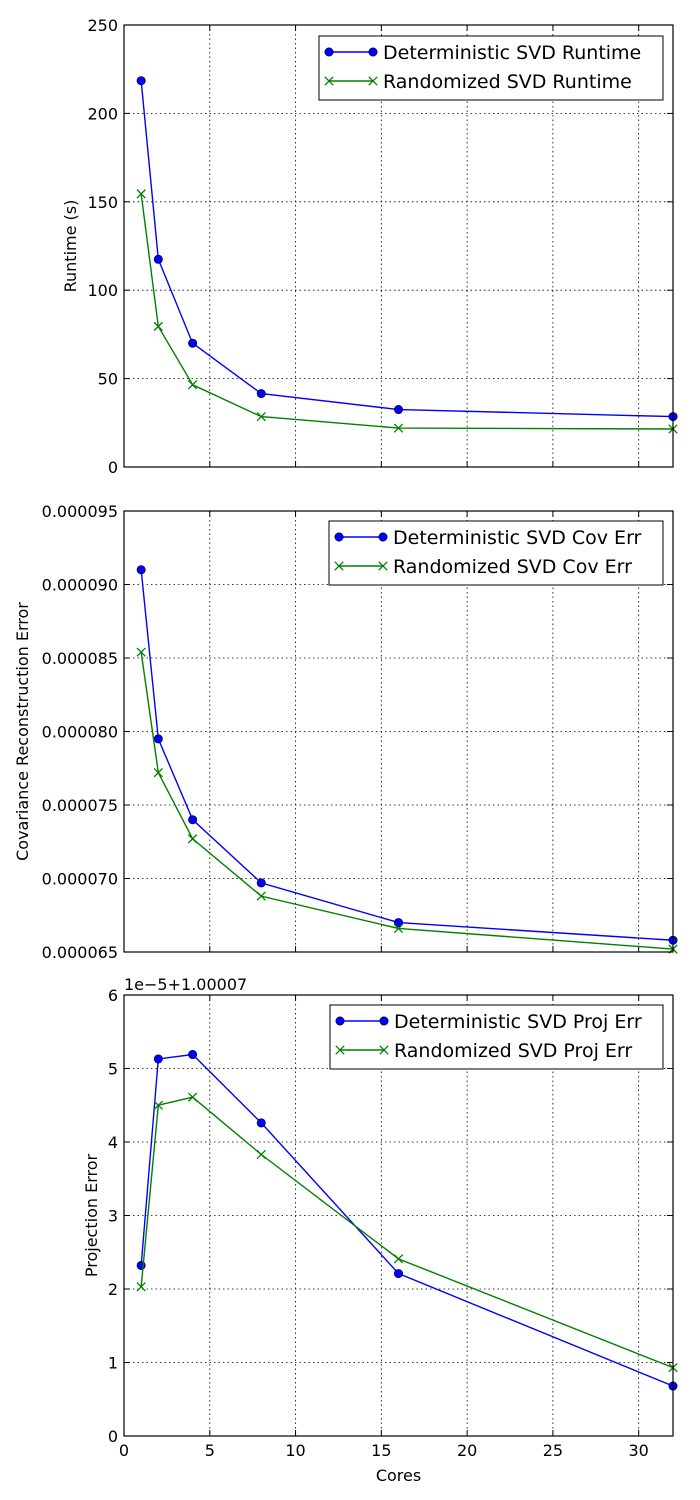 The image size is (700, 1500). Describe the element at coordinates (513, 1051) in the screenshot. I see `legend-label: Randomized SVD Proj Err` at that location.